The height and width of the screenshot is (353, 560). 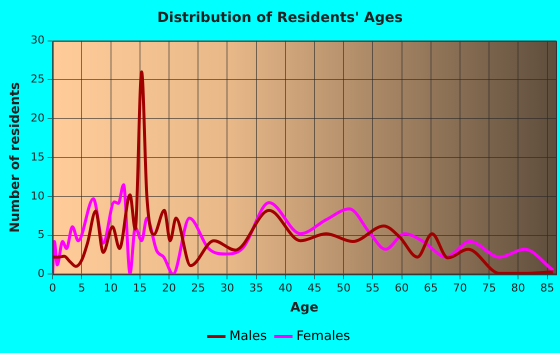 I want to click on y-tick-label: 25, so click(x=37, y=79).